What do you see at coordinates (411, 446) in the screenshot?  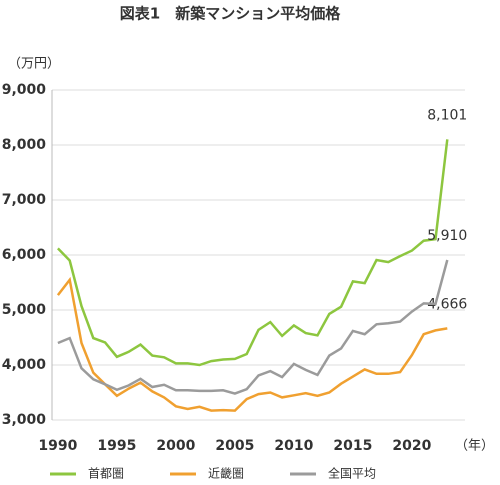 I see `x-tick-label: 2020` at bounding box center [411, 446].